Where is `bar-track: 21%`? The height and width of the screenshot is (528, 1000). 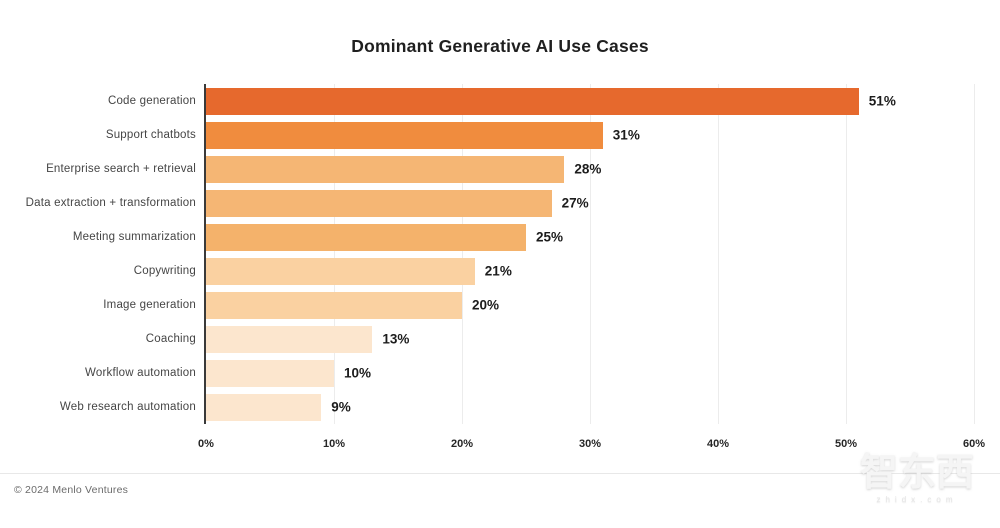
bar-track: 21% is located at coordinates (590, 271).